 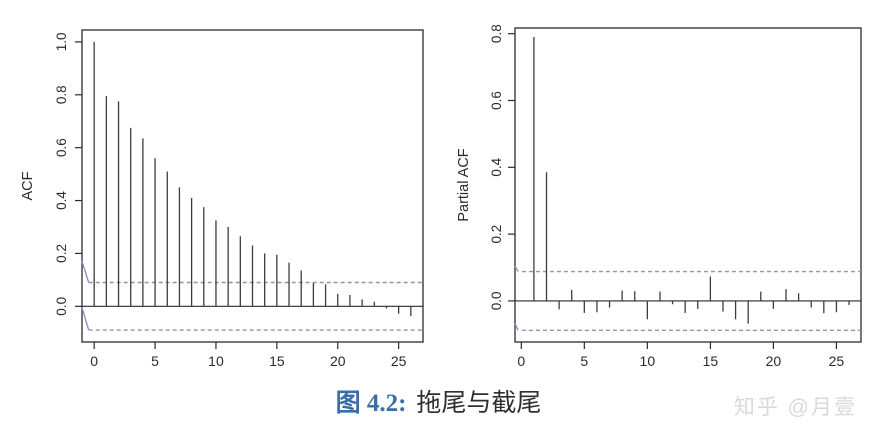 I want to click on watermark-text: 知乎 @月壹, so click(x=795, y=407).